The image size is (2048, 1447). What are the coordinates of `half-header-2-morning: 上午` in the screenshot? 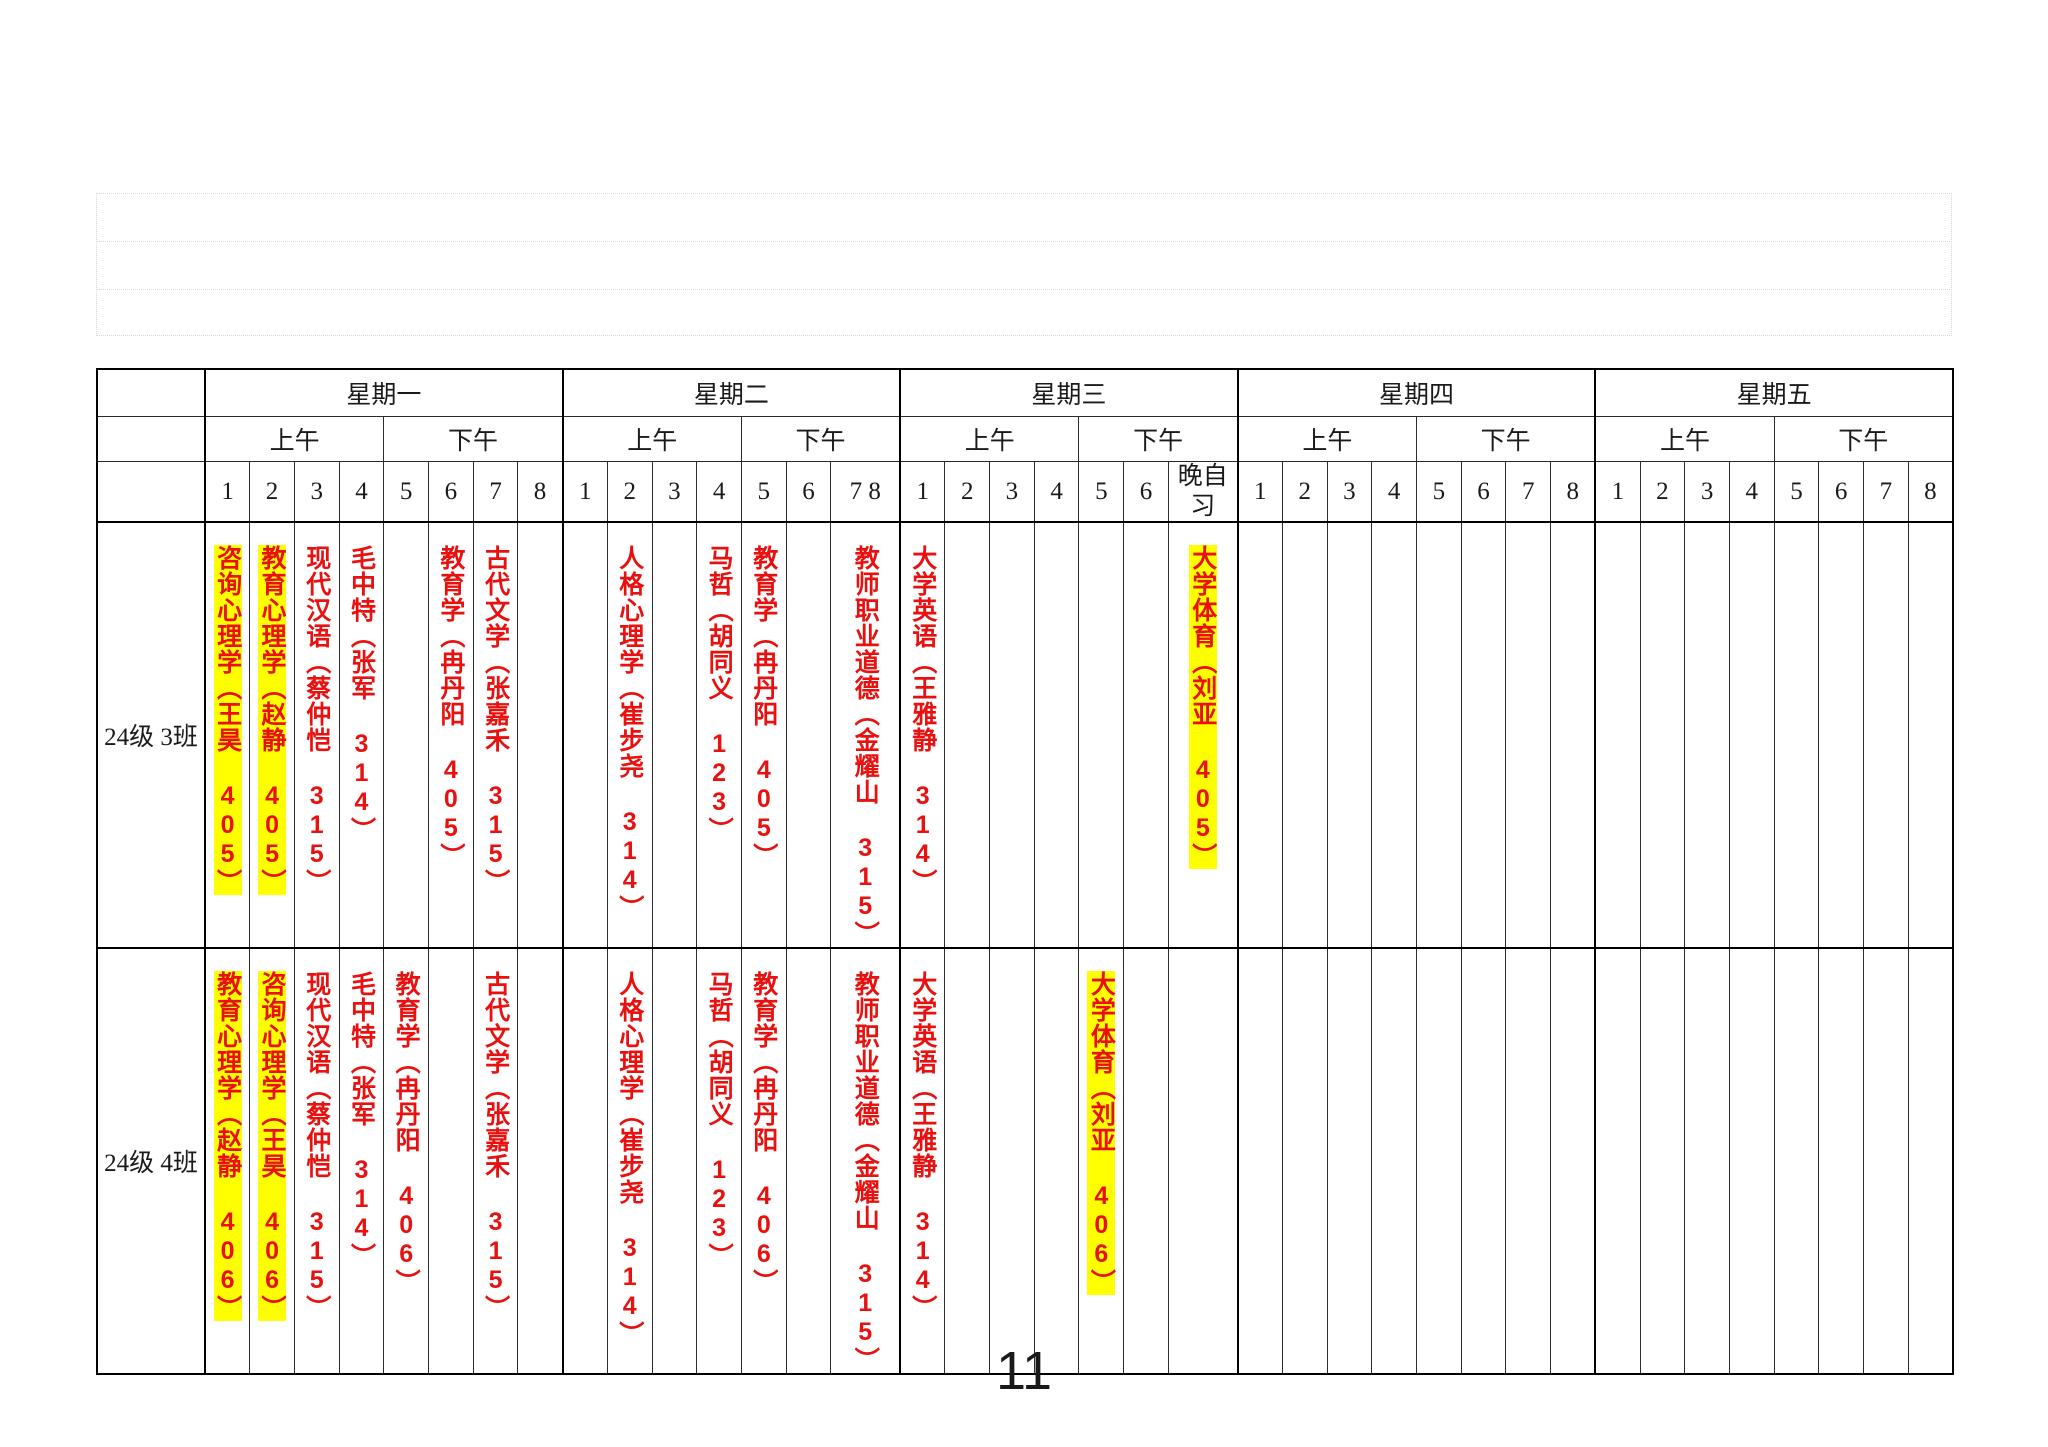 It's located at (651, 439).